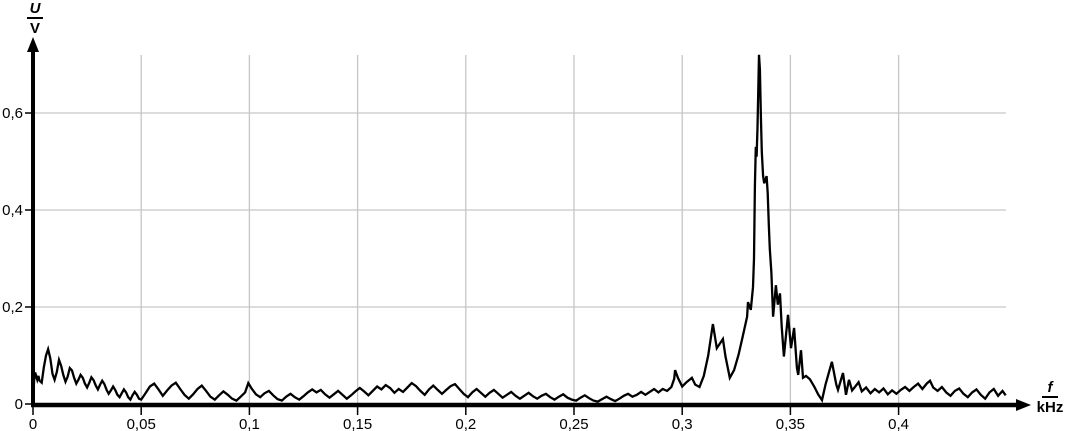  I want to click on x-tick-label: 0,15, so click(357, 423).